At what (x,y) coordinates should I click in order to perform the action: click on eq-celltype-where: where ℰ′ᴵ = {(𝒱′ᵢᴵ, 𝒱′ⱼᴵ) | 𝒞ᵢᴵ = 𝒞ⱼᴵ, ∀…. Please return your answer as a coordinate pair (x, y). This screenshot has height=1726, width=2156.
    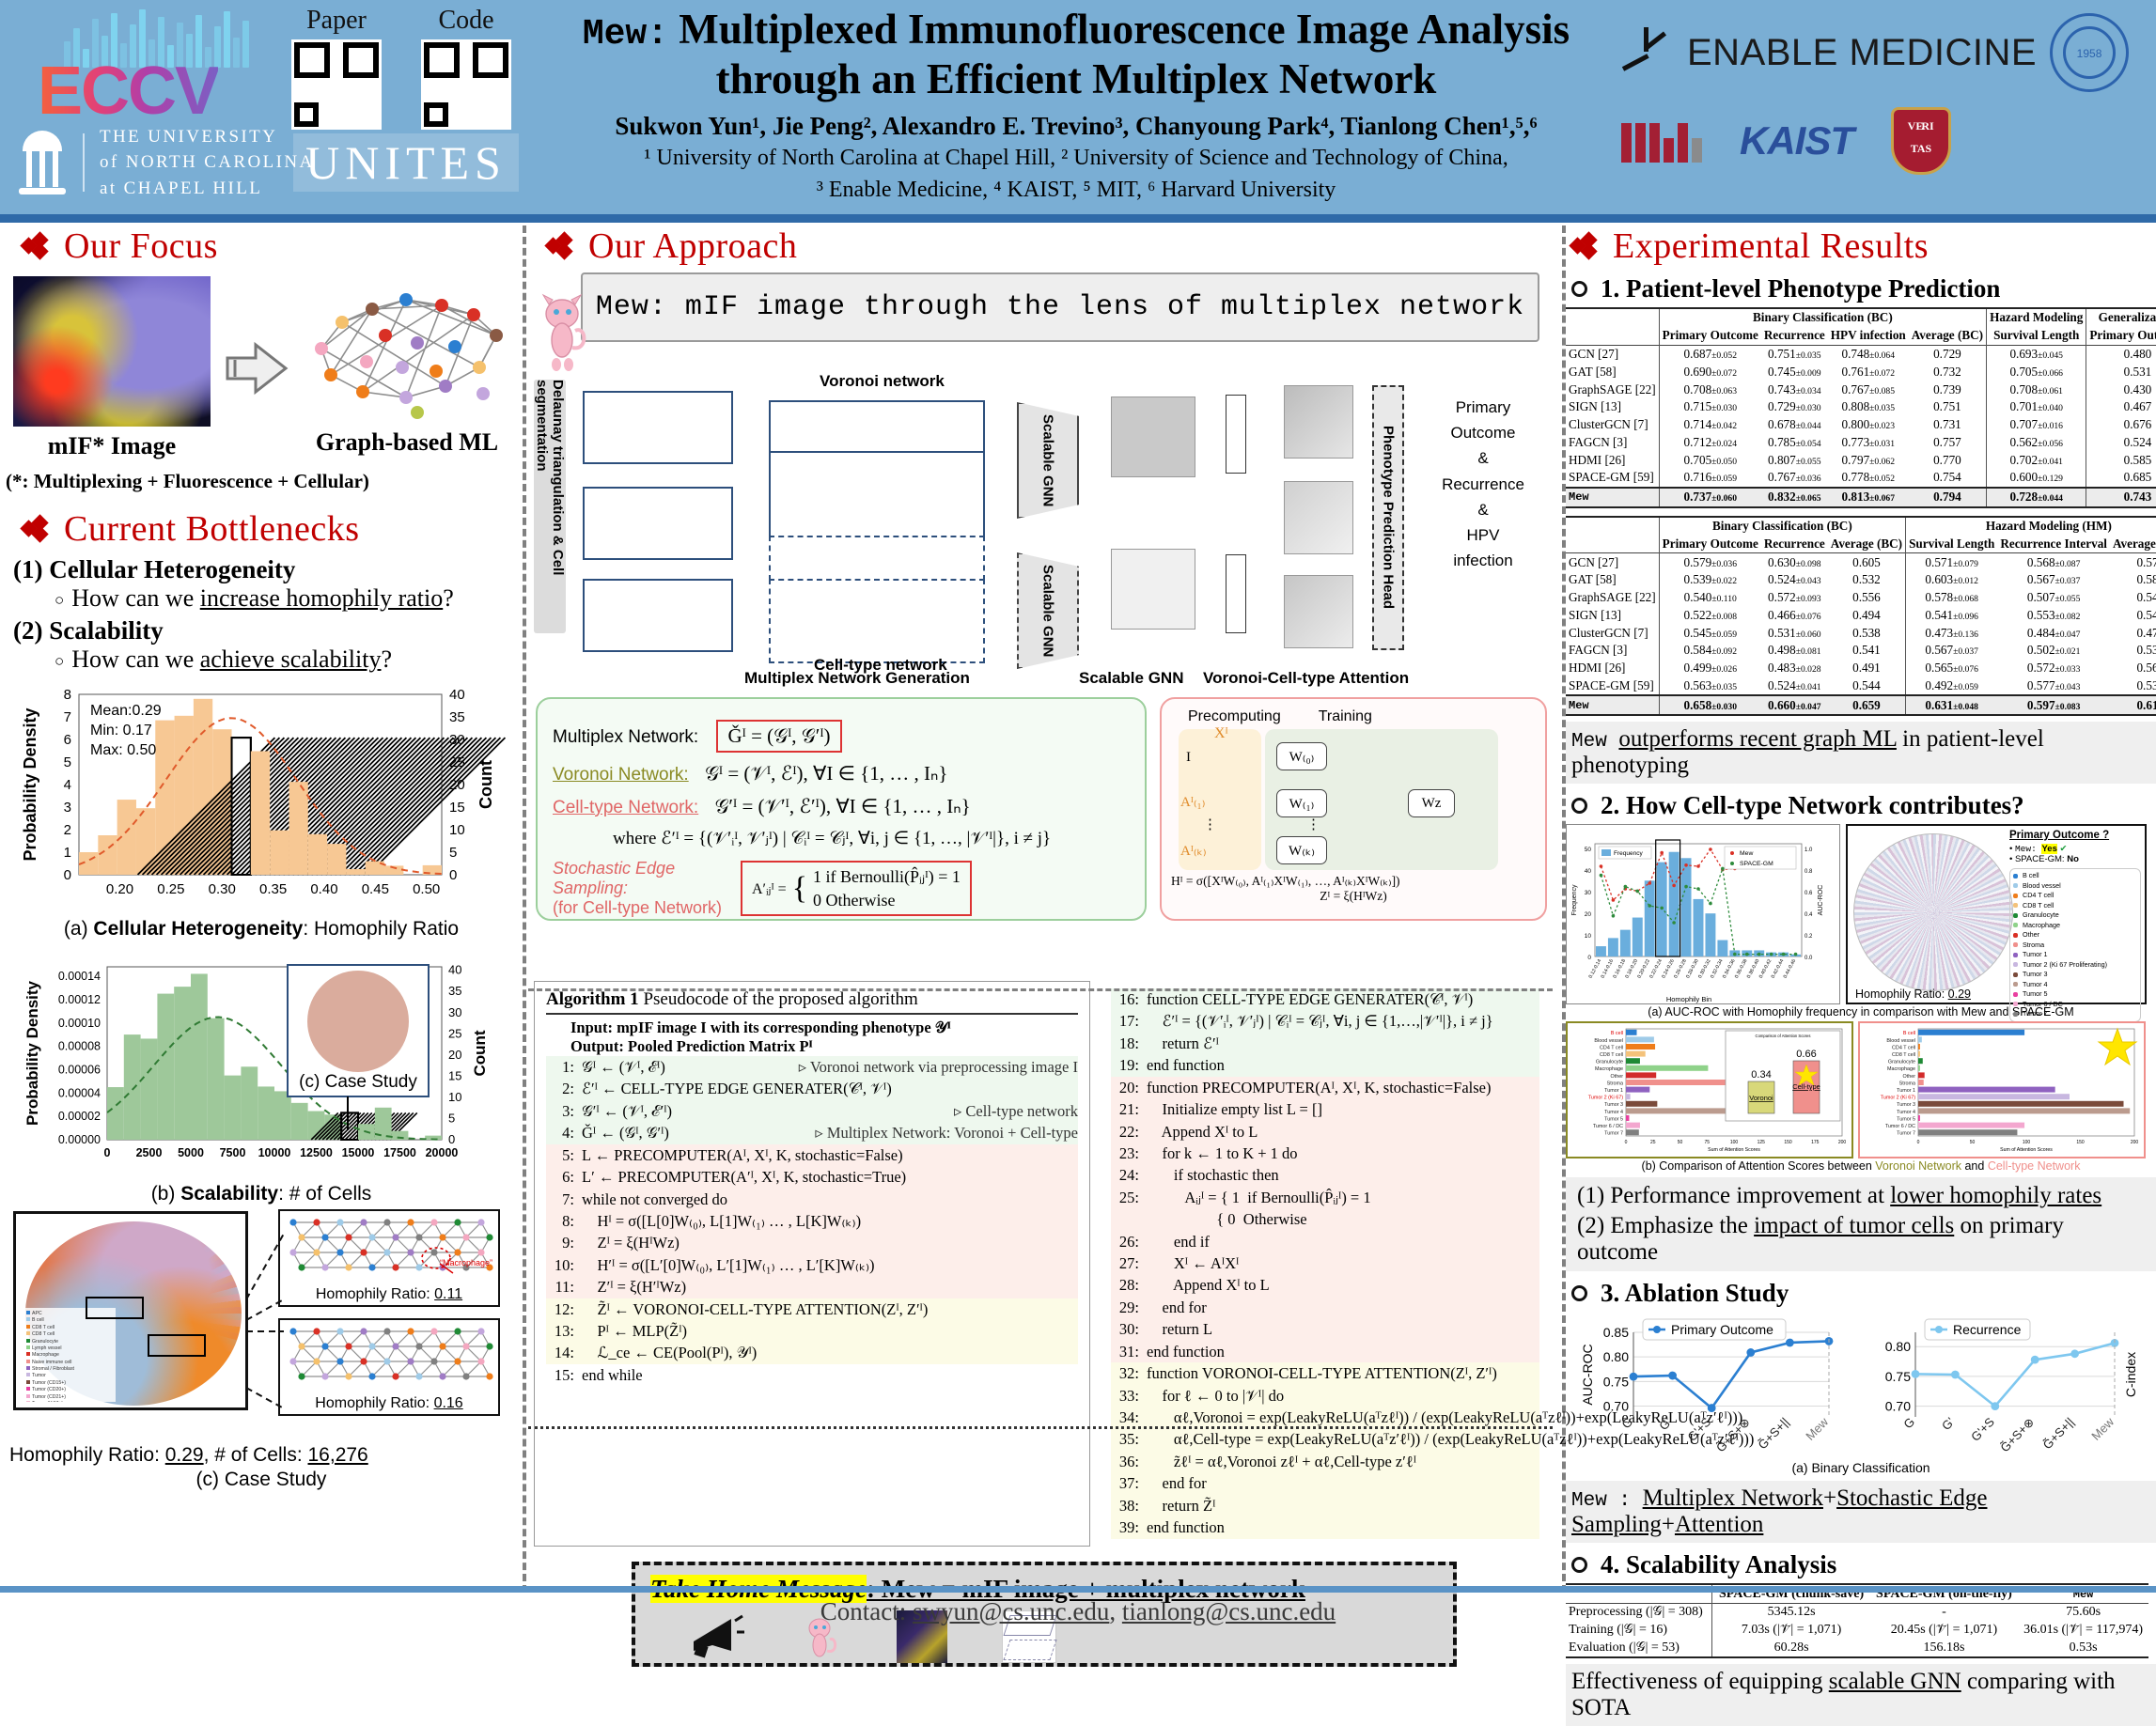
    Looking at the image, I should click on (833, 838).